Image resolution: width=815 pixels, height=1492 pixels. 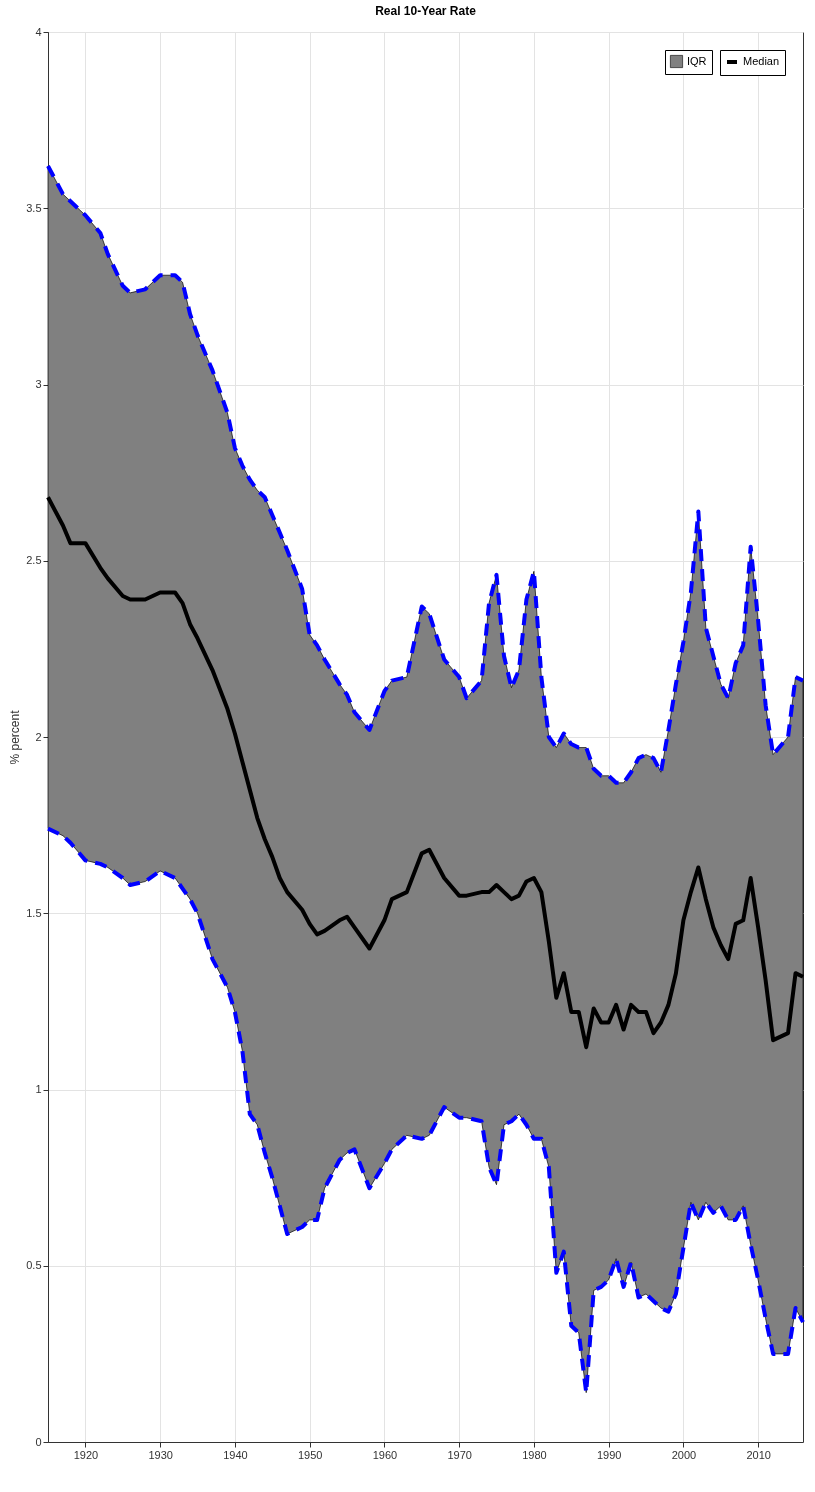 I want to click on y-tick-label: 0.5, so click(x=34, y=1265).